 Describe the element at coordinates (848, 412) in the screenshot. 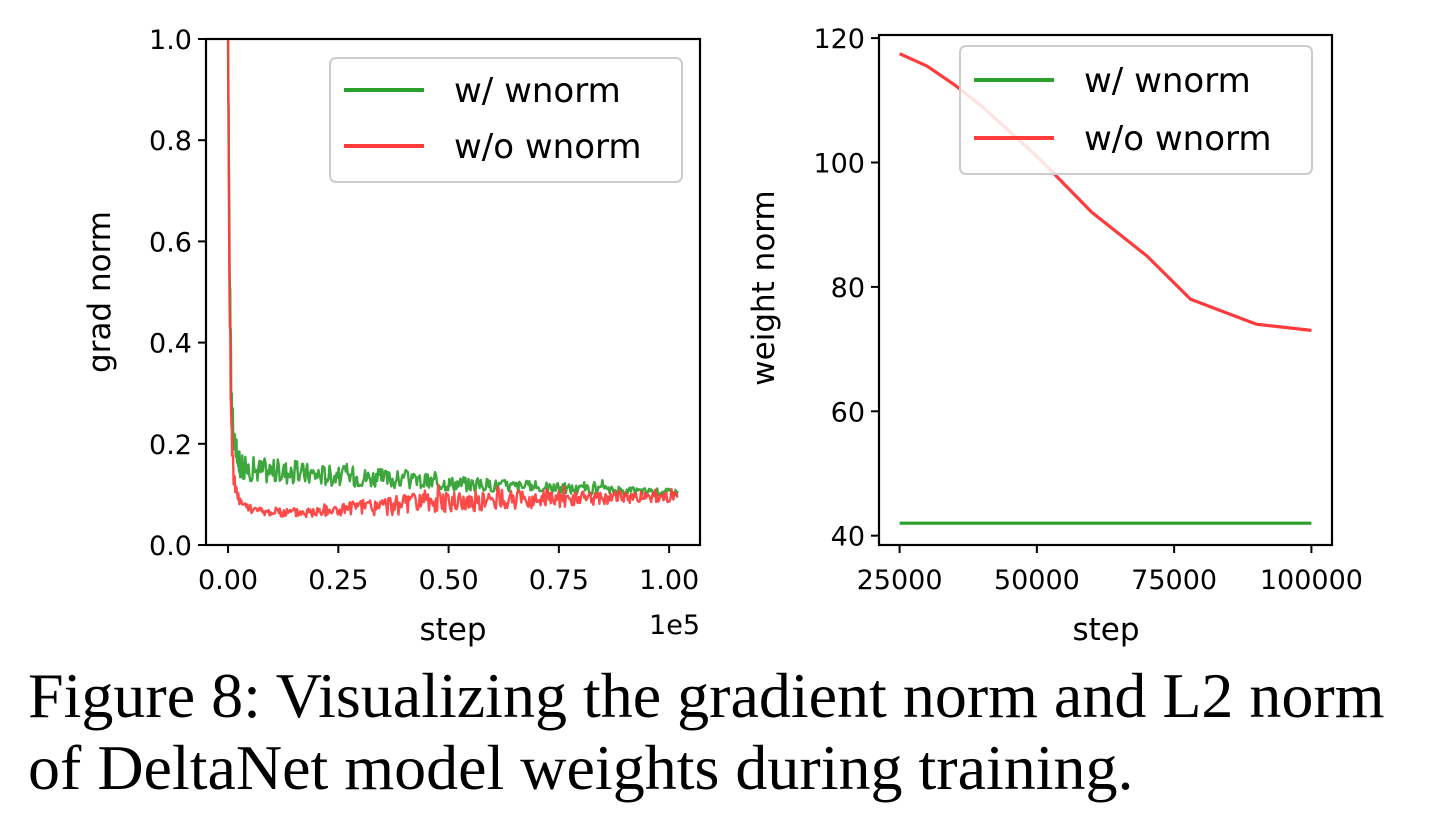

I see `weight-norm-y-tick-label: 60` at that location.